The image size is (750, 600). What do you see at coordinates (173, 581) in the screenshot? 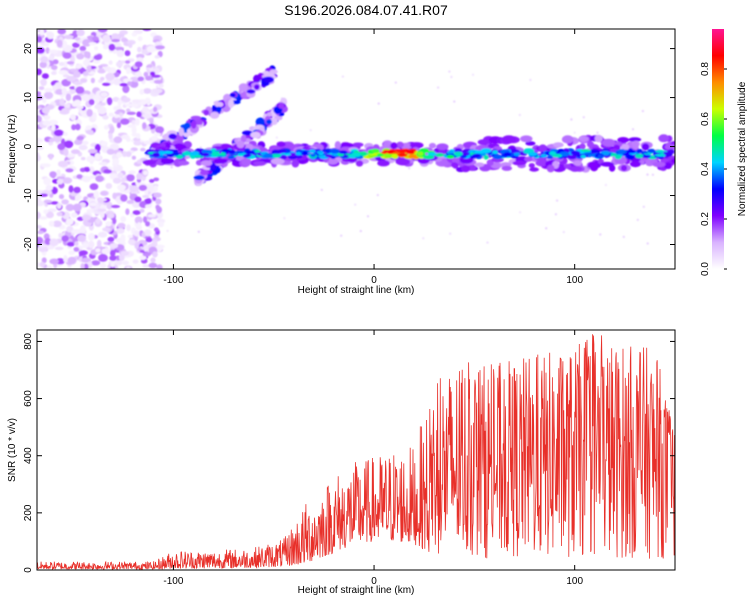
I see `x-tick-label: -100` at bounding box center [173, 581].